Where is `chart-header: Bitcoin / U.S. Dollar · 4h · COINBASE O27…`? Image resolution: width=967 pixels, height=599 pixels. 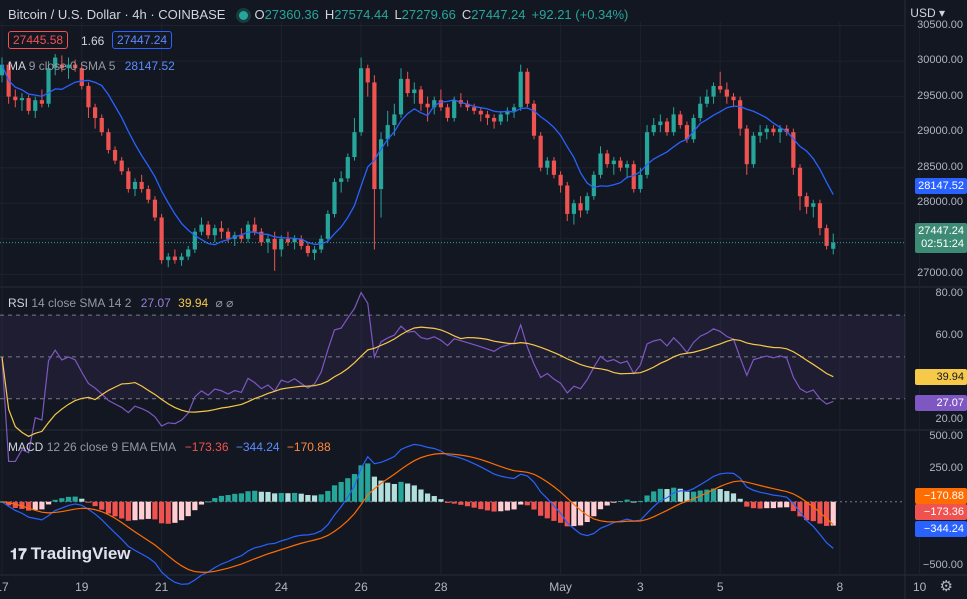 chart-header: Bitcoin / U.S. Dollar · 4h · COINBASE O27… is located at coordinates (321, 14).